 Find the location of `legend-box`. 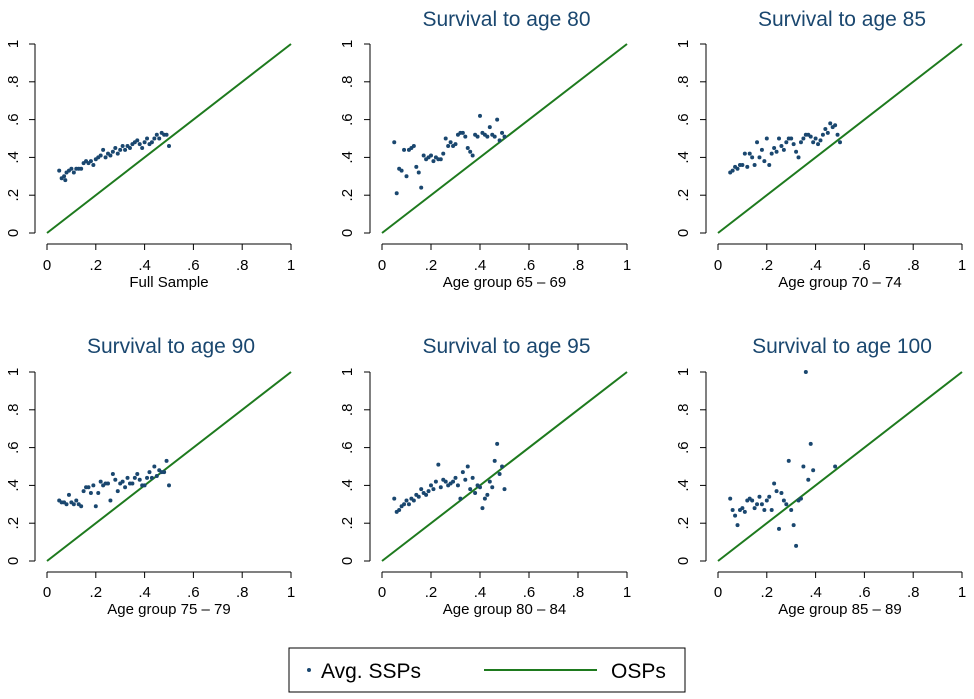

legend-box is located at coordinates (487, 670).